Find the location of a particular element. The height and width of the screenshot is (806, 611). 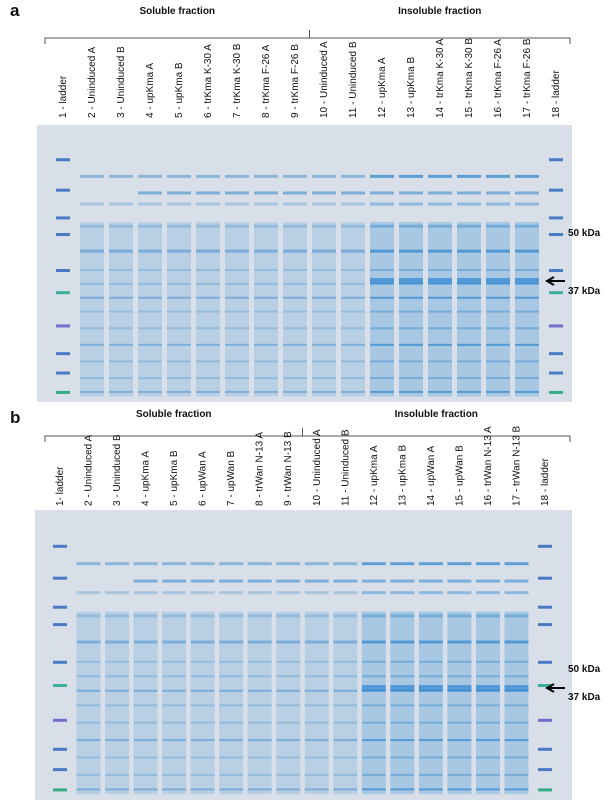

lane-label: 14 - trKma K-30 A is located at coordinates (440, 78).